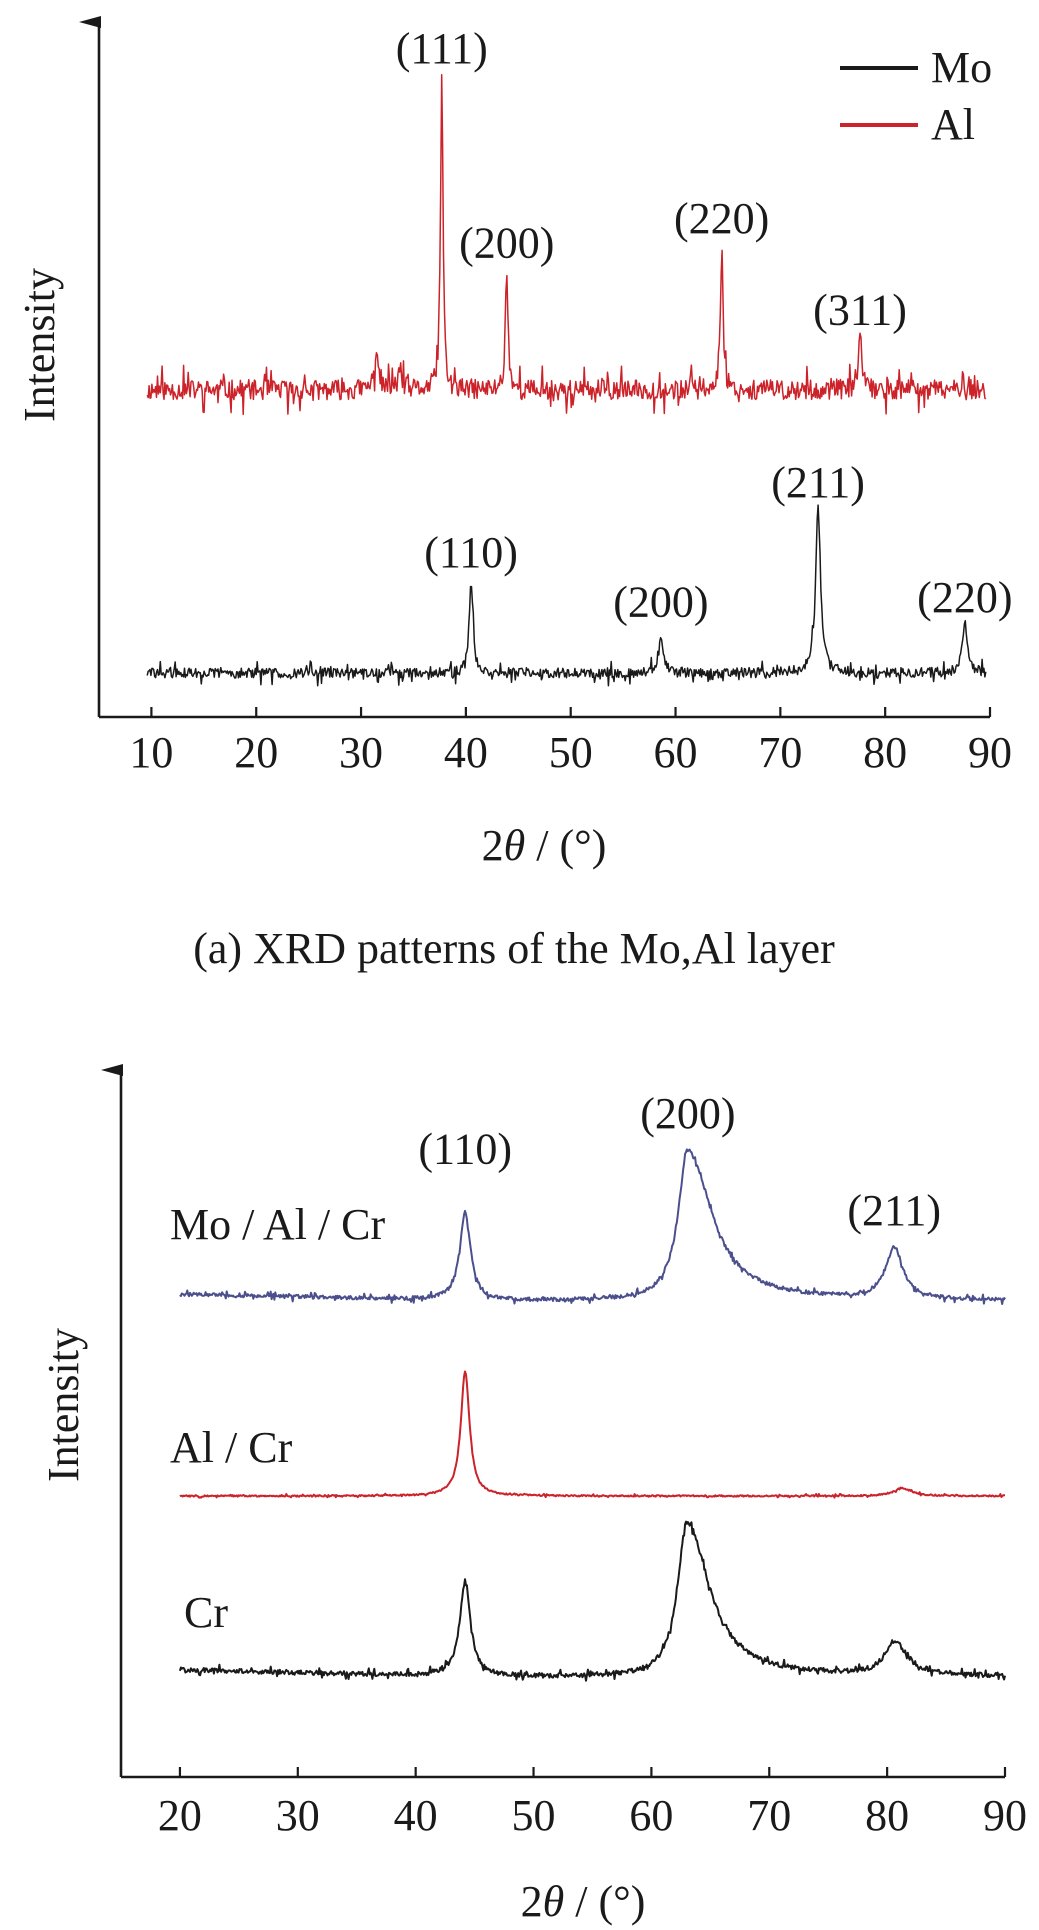 The width and height of the screenshot is (1039, 1930). What do you see at coordinates (471, 552) in the screenshot?
I see `peak-label-mo-110: (110)` at bounding box center [471, 552].